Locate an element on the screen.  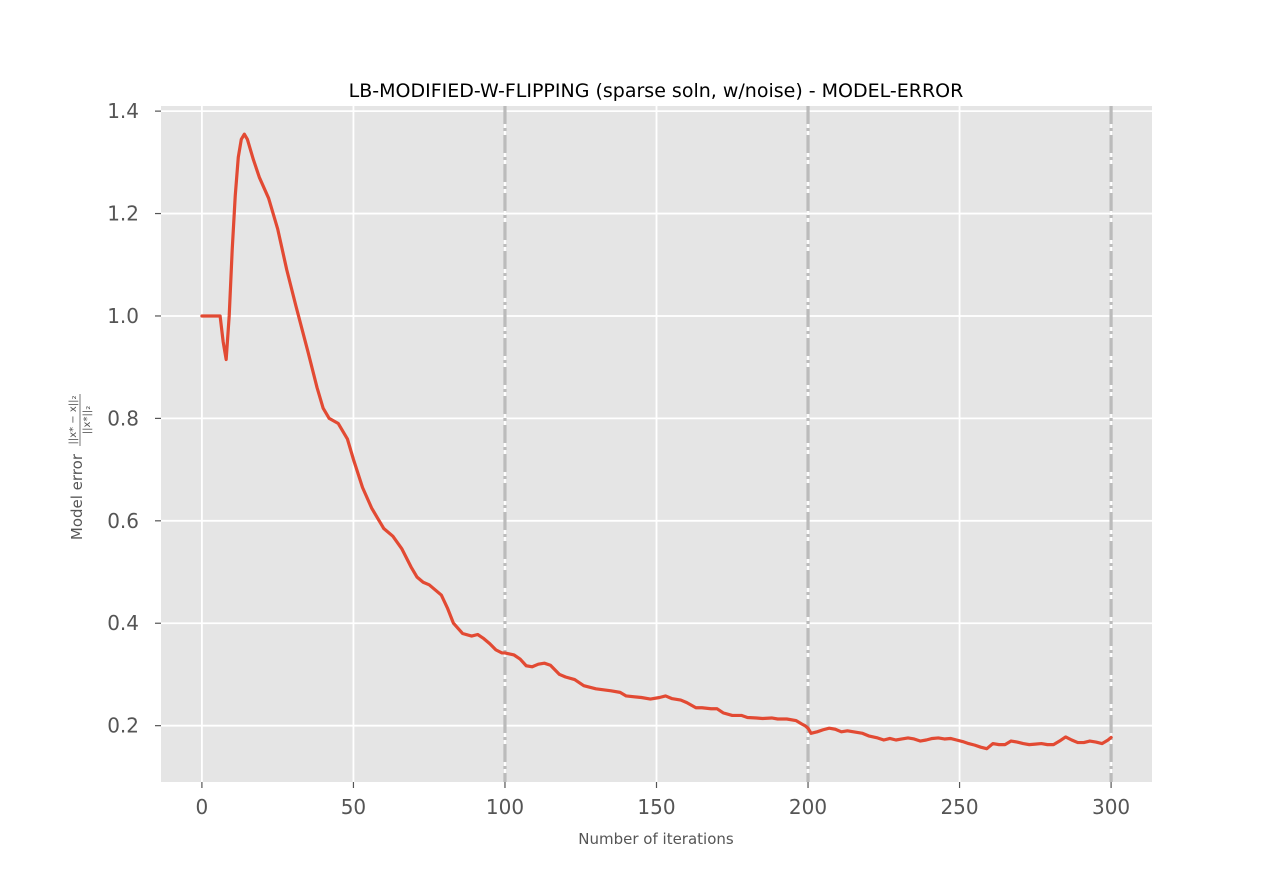
y-tick-label: 0.4 is located at coordinates (123, 623).